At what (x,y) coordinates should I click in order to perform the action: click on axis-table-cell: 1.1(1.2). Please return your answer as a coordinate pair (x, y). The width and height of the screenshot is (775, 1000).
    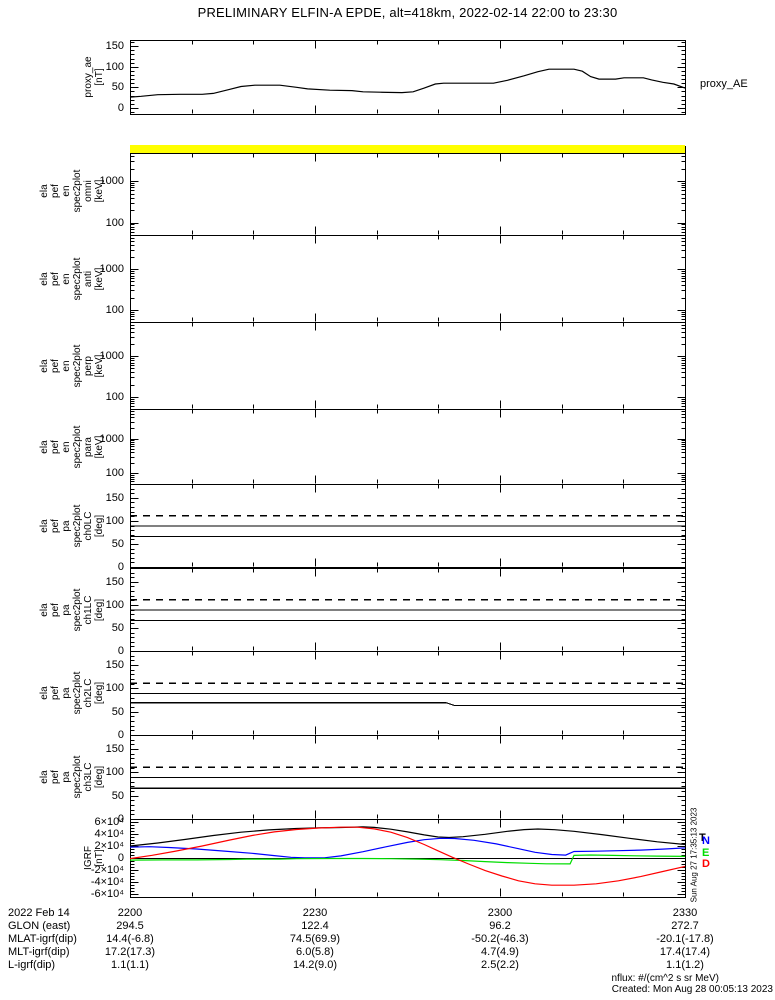
    Looking at the image, I should click on (685, 965).